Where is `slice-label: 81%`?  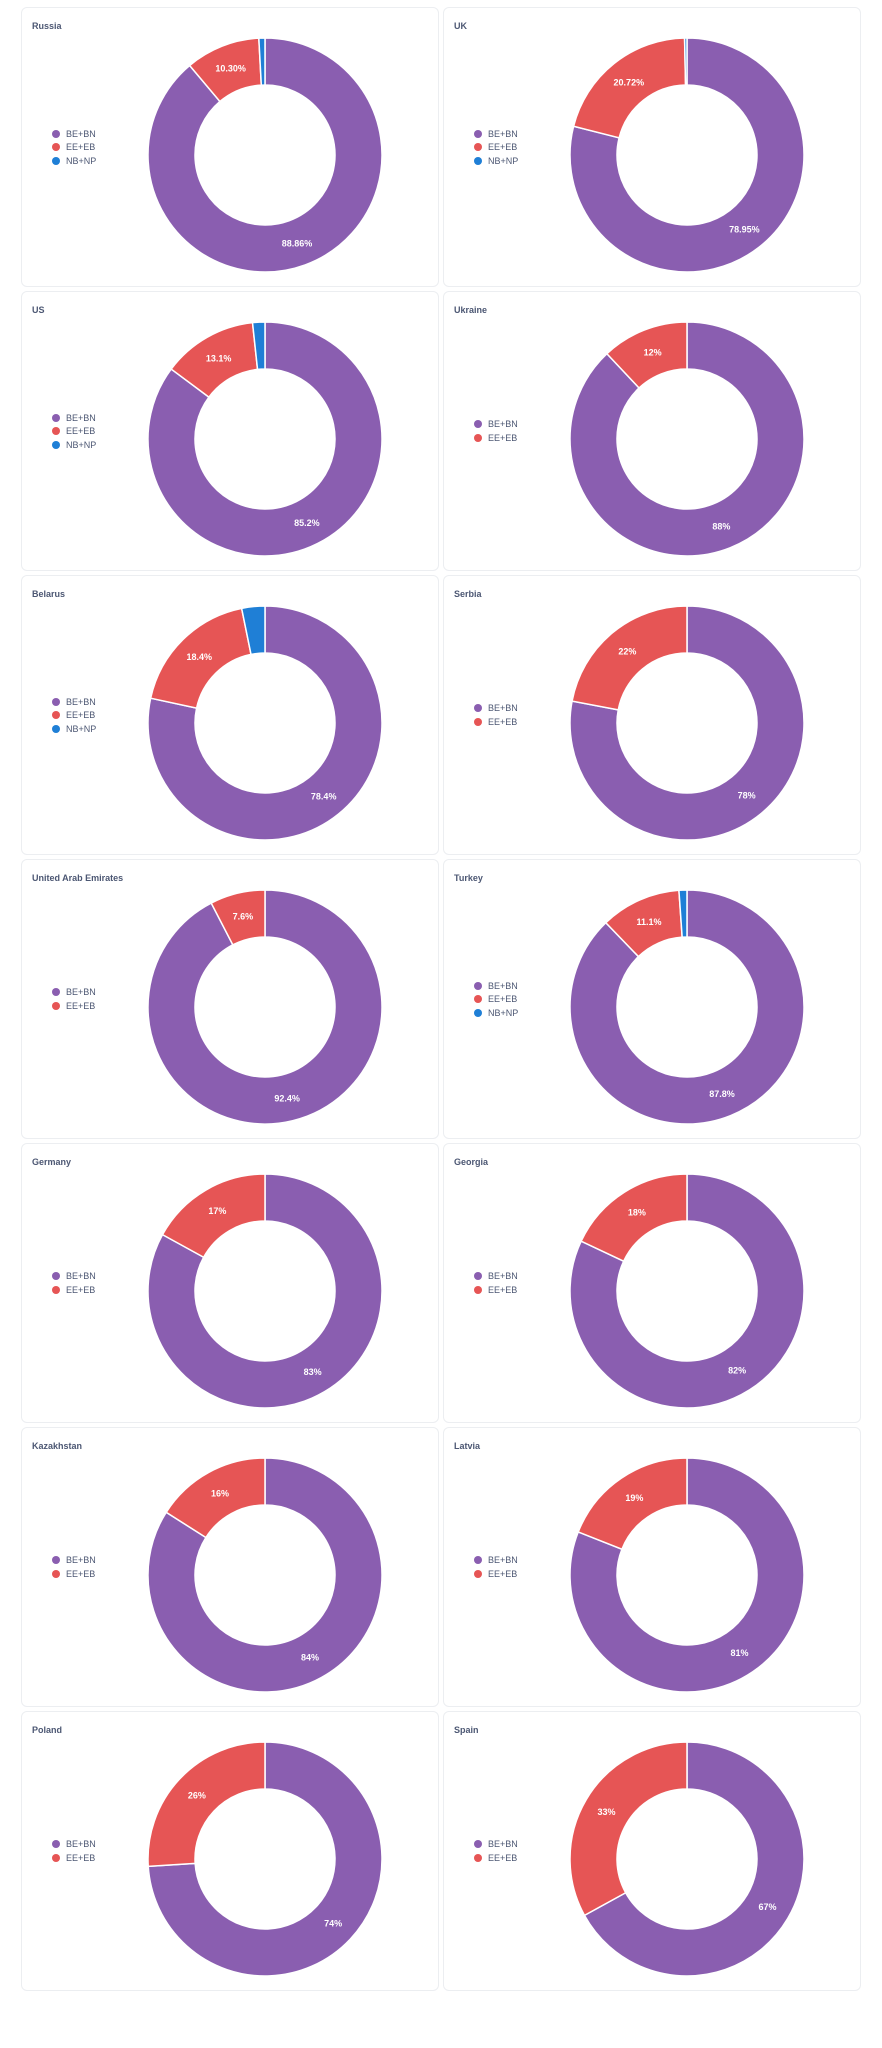 slice-label: 81% is located at coordinates (740, 1653).